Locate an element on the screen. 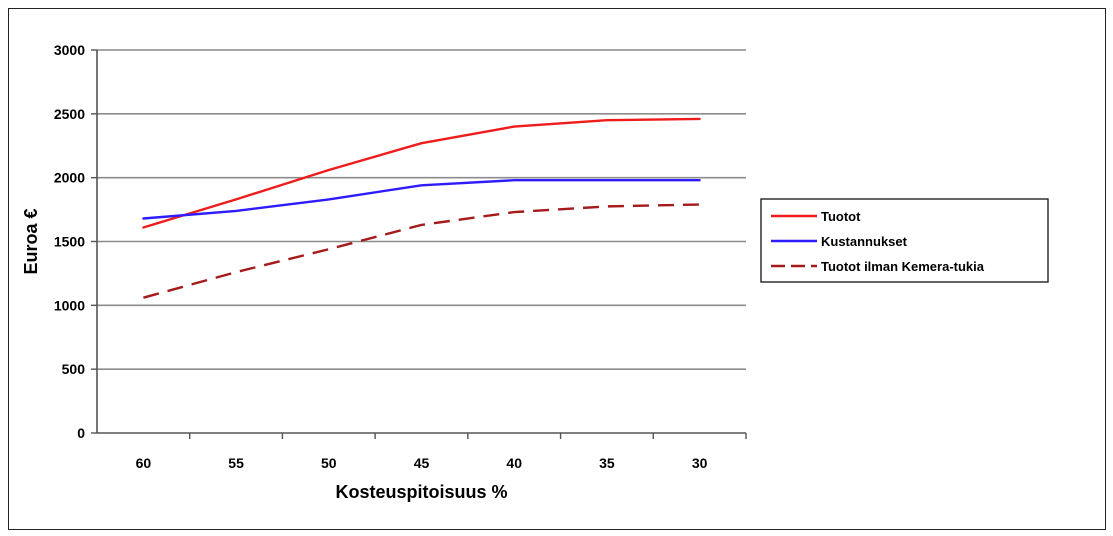 Image resolution: width=1113 pixels, height=536 pixels. y-tick-label: 0 is located at coordinates (81, 433).